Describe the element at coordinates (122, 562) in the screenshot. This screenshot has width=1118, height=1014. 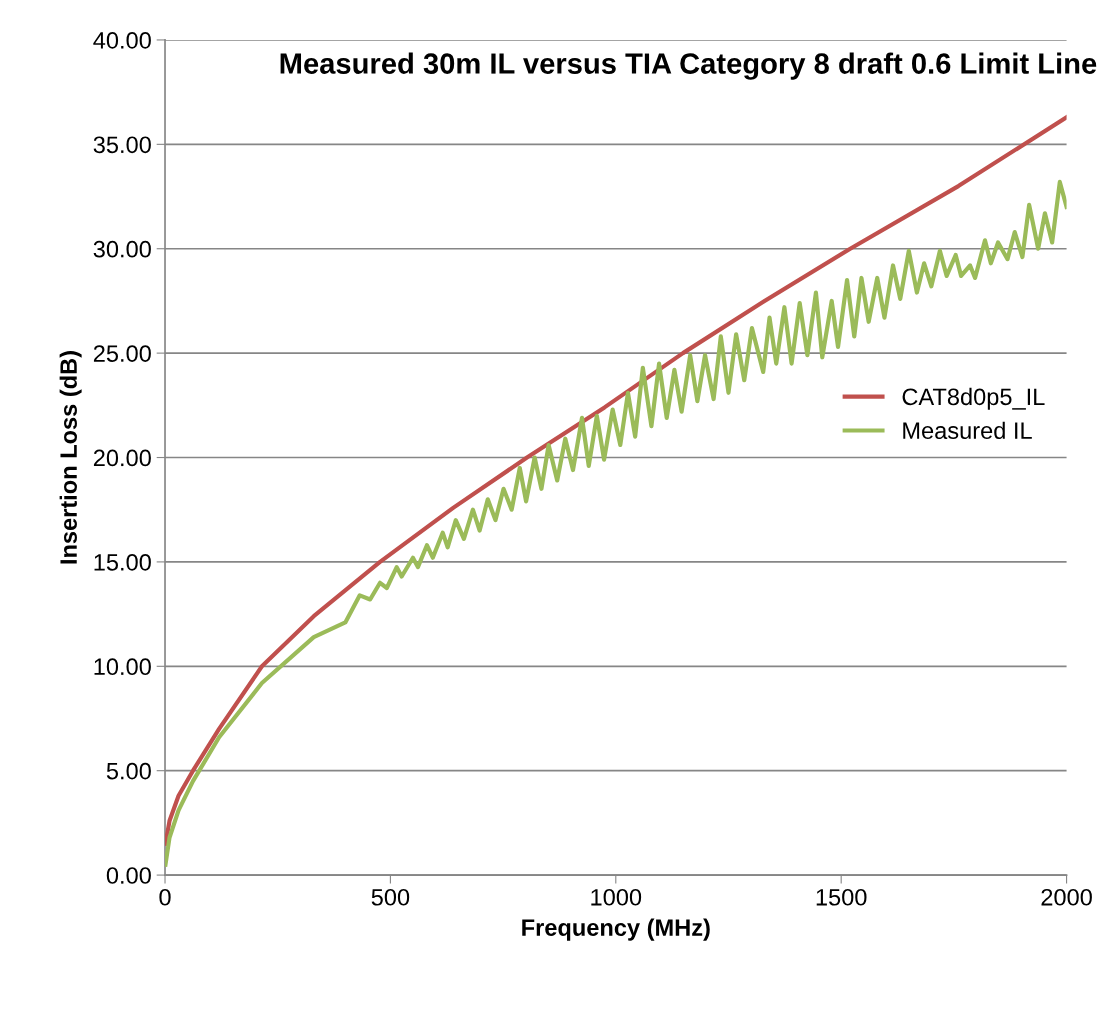
I see `y-tick-label: 15.00` at that location.